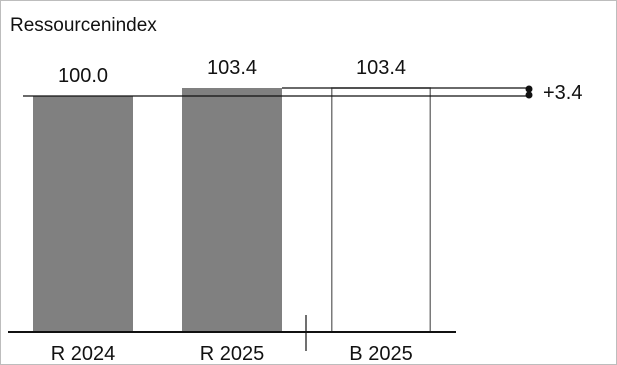  What do you see at coordinates (232, 353) in the screenshot?
I see `category-label: R 2025` at bounding box center [232, 353].